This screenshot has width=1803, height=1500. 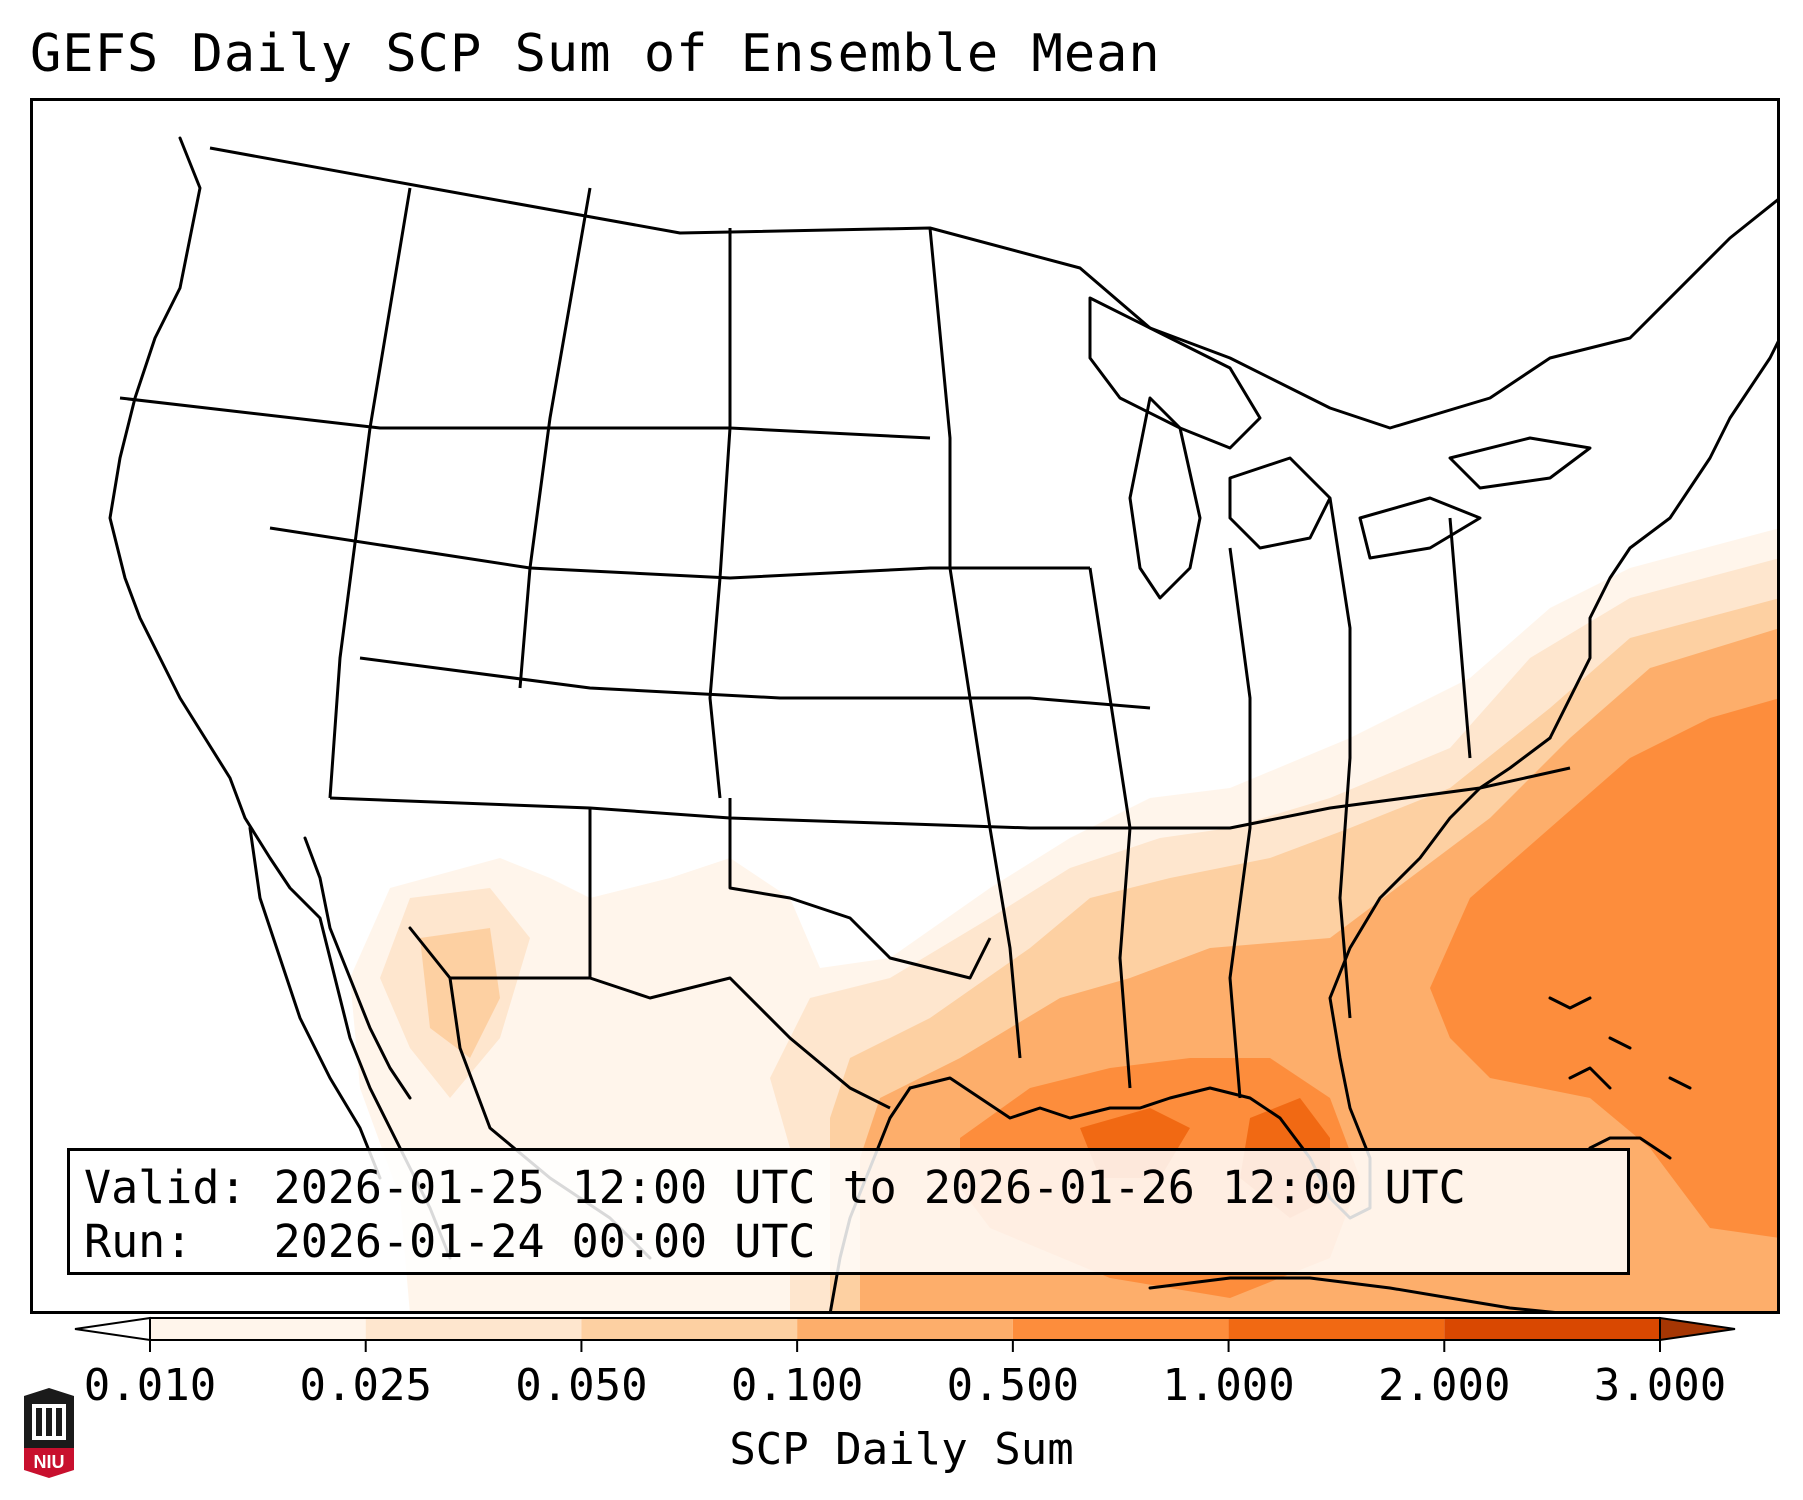 What do you see at coordinates (595, 54) in the screenshot?
I see `page-title: GEFS Daily SCP Sum of Ensemble Mean` at bounding box center [595, 54].